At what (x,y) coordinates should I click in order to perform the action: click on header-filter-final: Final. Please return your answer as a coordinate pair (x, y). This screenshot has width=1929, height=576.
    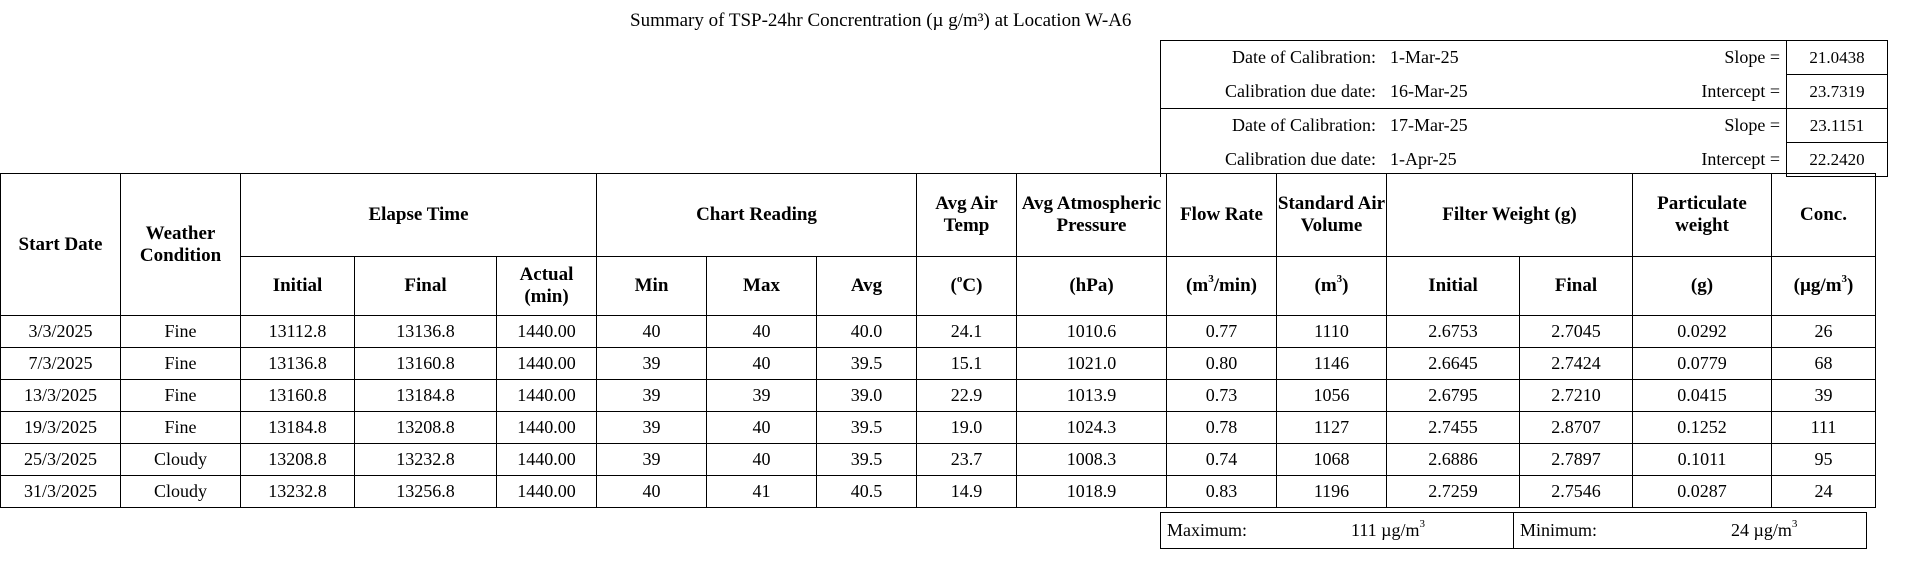
    Looking at the image, I should click on (1576, 286).